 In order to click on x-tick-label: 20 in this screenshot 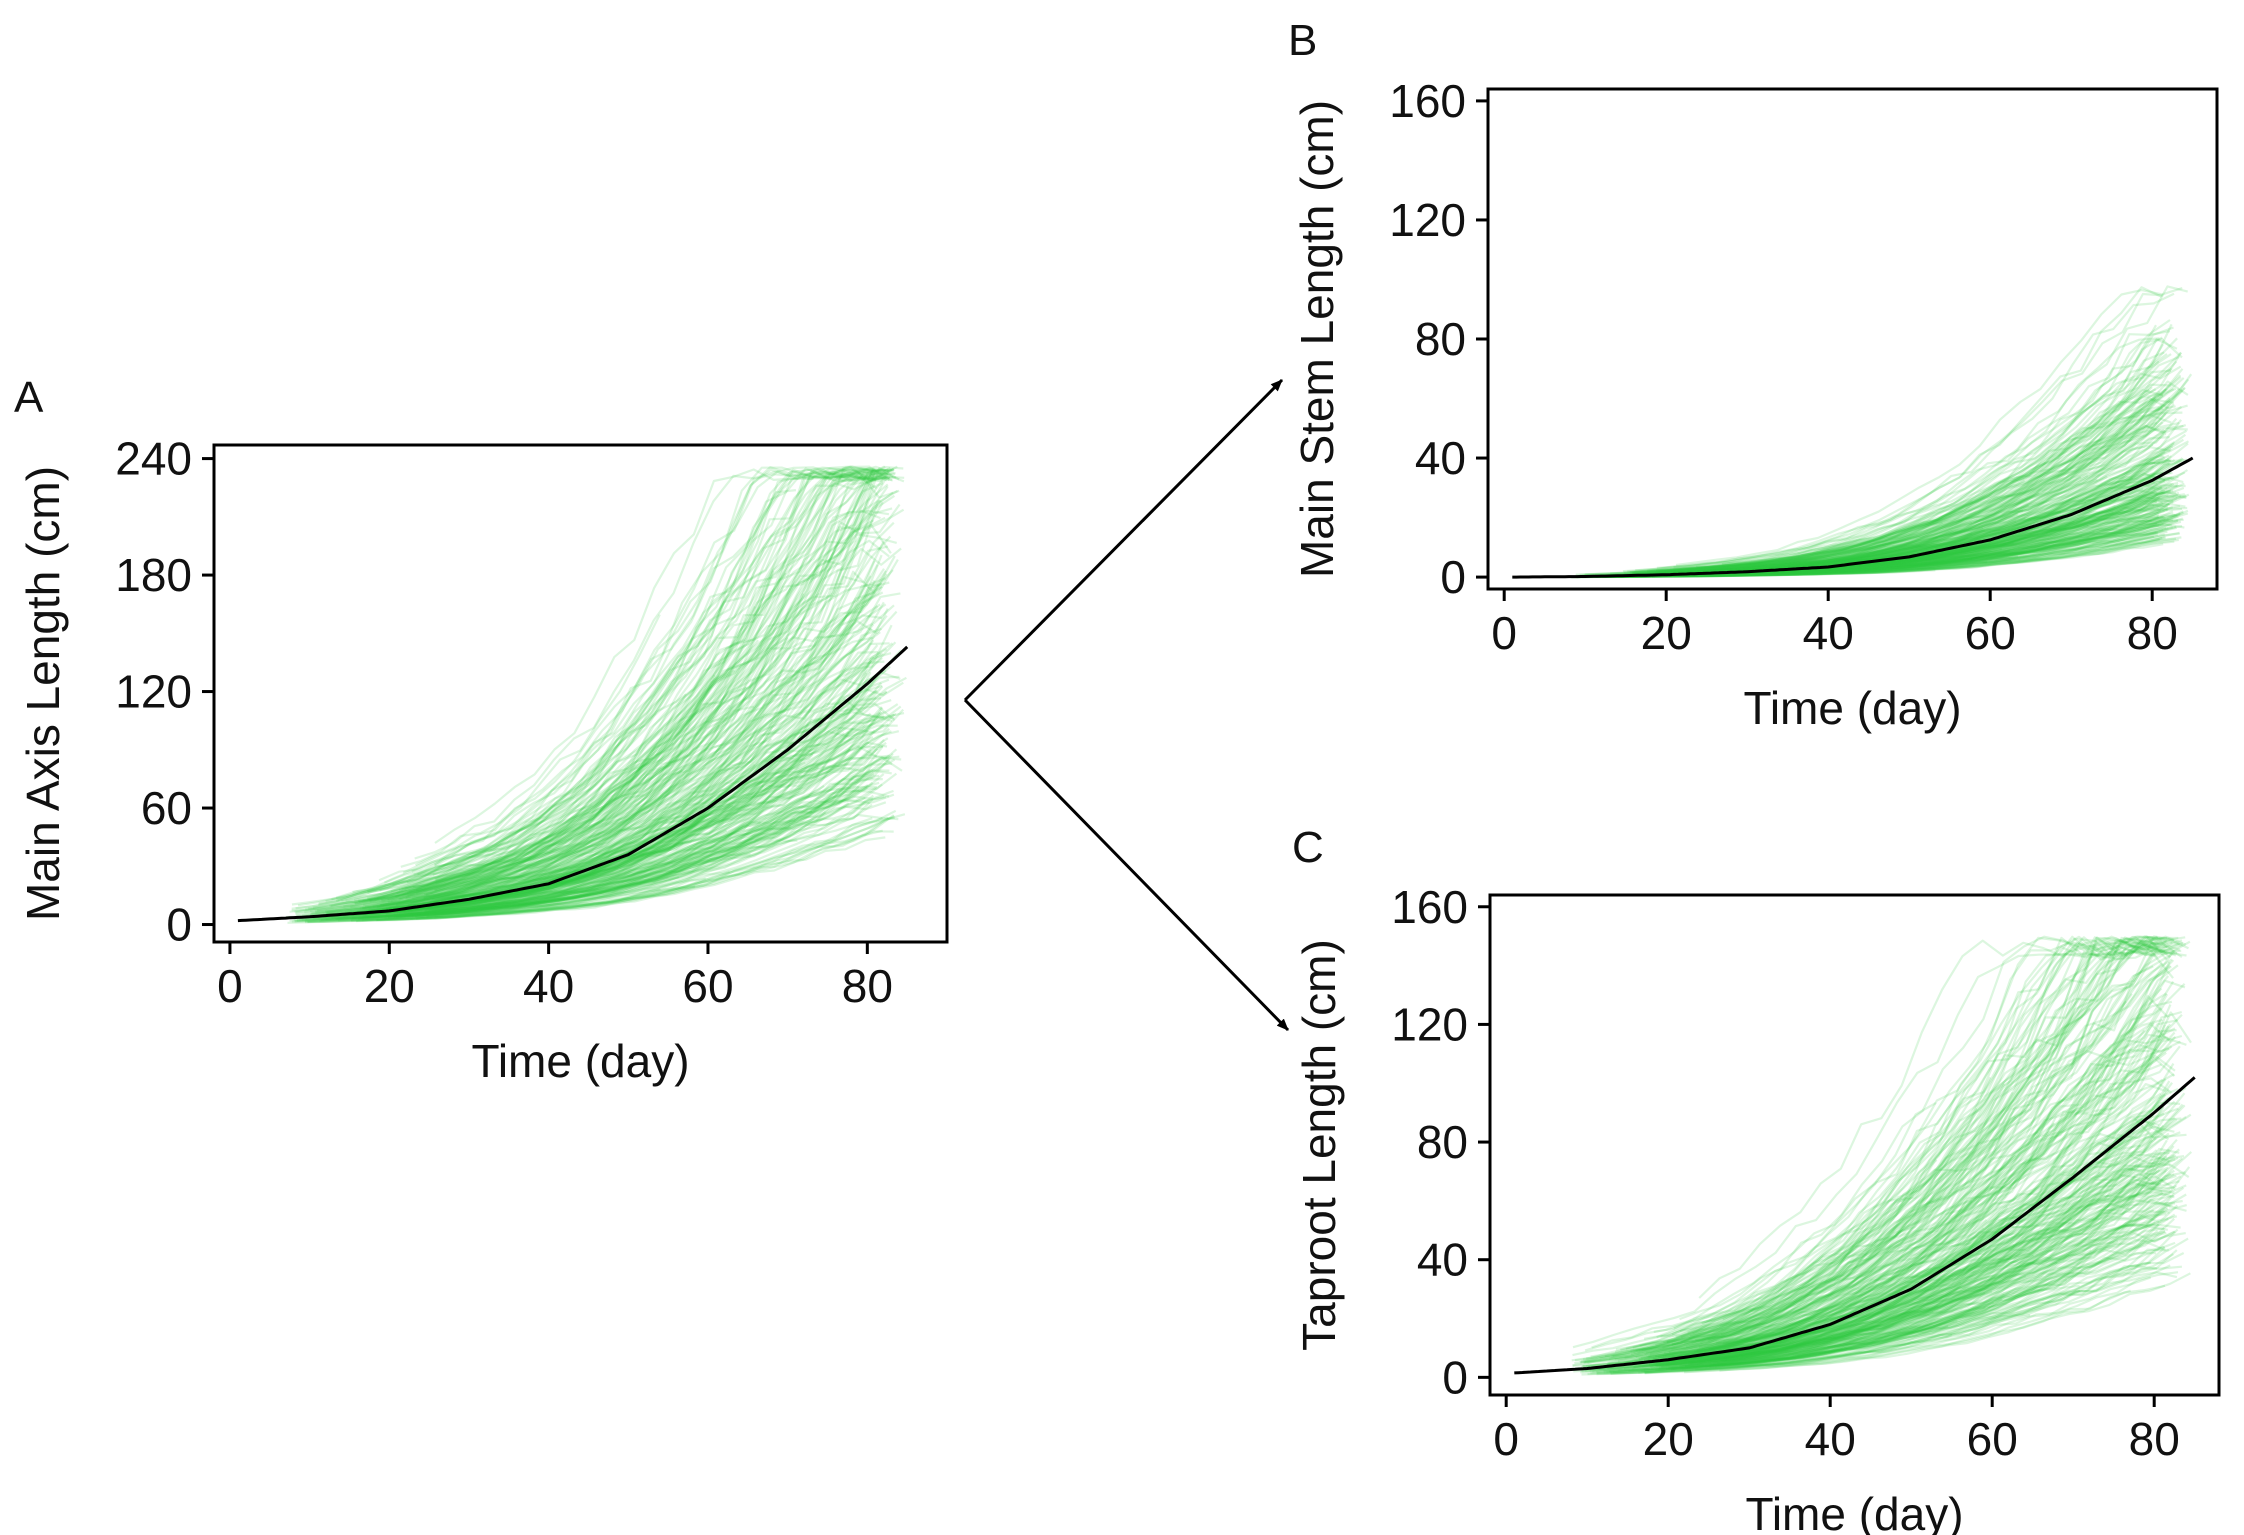, I will do `click(1668, 1439)`.